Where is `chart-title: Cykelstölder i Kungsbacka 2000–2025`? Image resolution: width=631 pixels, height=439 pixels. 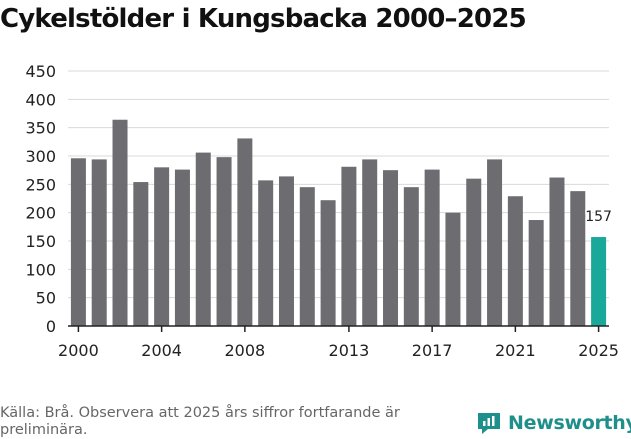 chart-title: Cykelstölder i Kungsbacka 2000–2025 is located at coordinates (263, 19).